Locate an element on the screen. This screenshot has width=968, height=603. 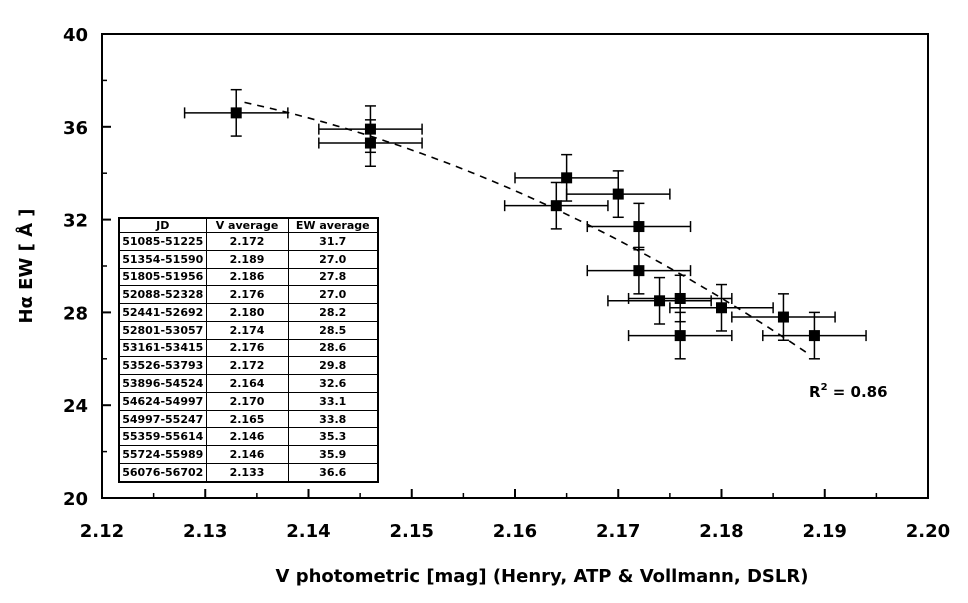
col-header-jd: JD is located at coordinates (162, 225).